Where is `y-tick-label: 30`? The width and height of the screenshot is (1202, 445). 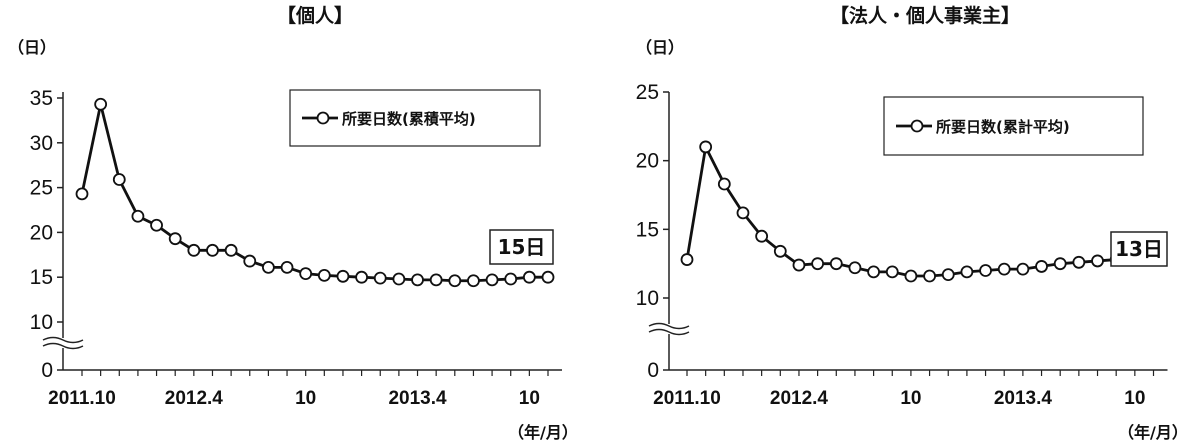
y-tick-label: 30 is located at coordinates (41, 143).